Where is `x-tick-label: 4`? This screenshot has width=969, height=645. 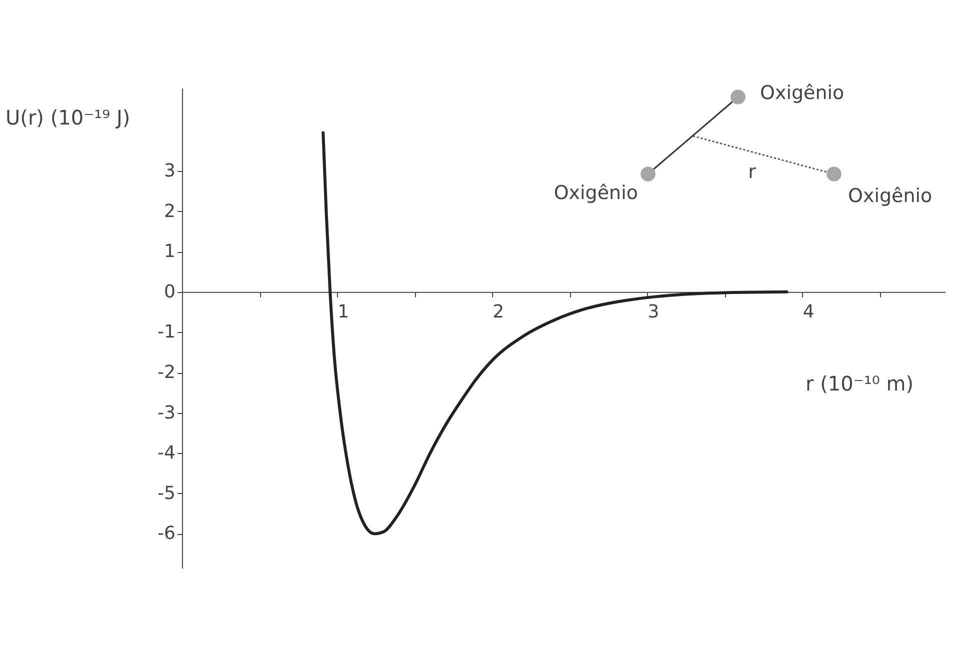 x-tick-label: 4 is located at coordinates (808, 311).